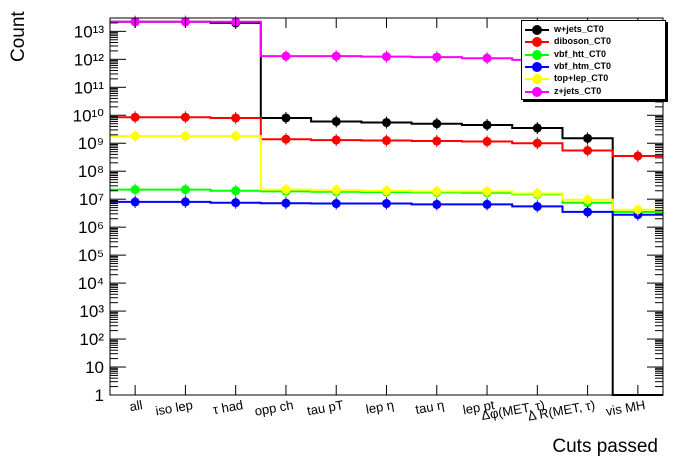 The image size is (696, 472). What do you see at coordinates (583, 41) in the screenshot?
I see `legend-label: diboson_CT0` at bounding box center [583, 41].